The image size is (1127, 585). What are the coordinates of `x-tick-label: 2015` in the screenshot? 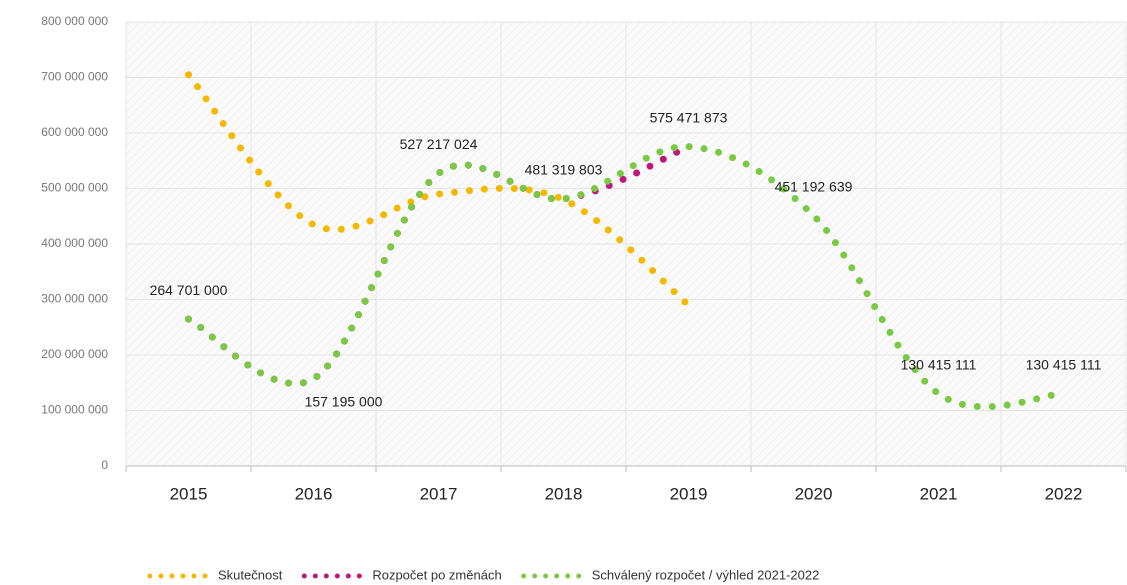 It's located at (189, 493).